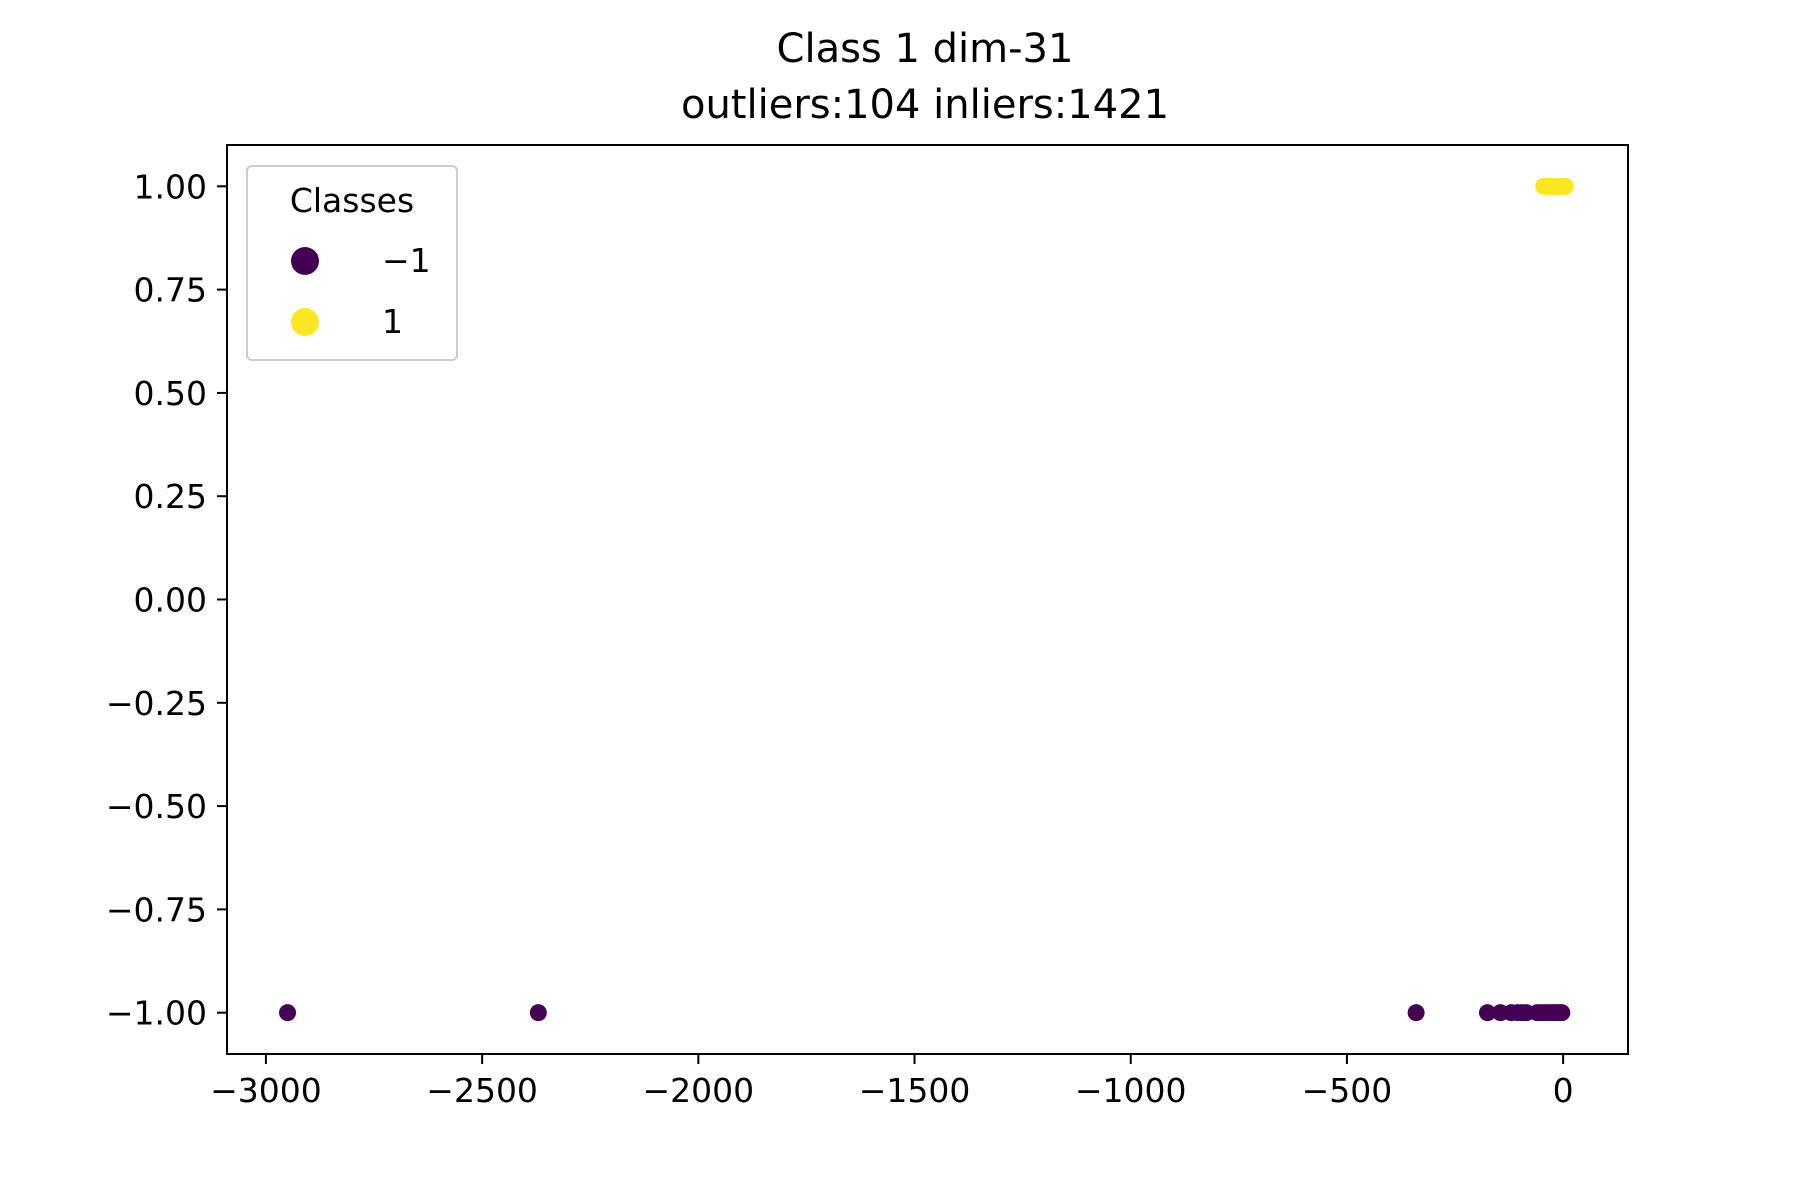 Image resolution: width=1800 pixels, height=1200 pixels. I want to click on x-tick-label: −2000, so click(699, 1090).